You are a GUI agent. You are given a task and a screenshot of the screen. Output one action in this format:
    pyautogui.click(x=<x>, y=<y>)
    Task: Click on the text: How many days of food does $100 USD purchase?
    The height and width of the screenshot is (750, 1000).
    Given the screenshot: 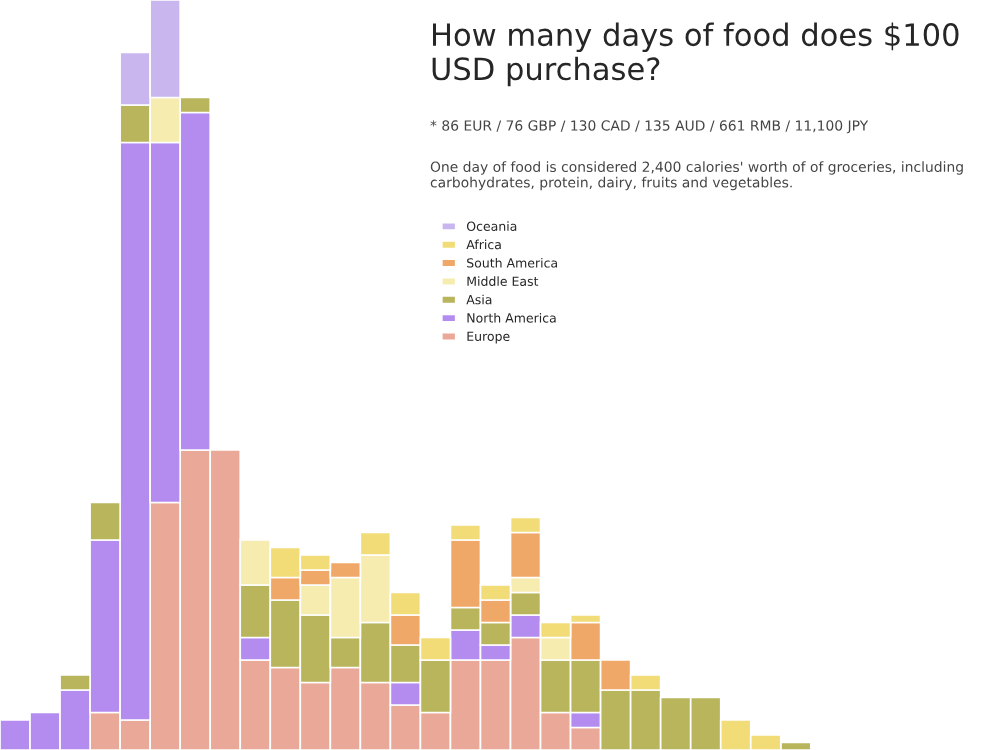 What is the action you would take?
    pyautogui.click(x=695, y=54)
    